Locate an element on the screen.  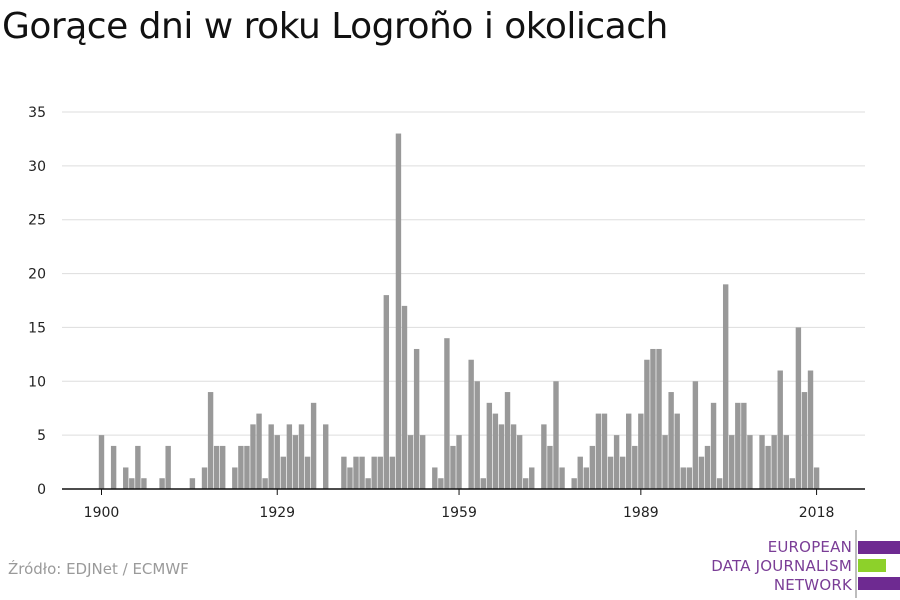
bar-1906 is located at coordinates (138, 467).